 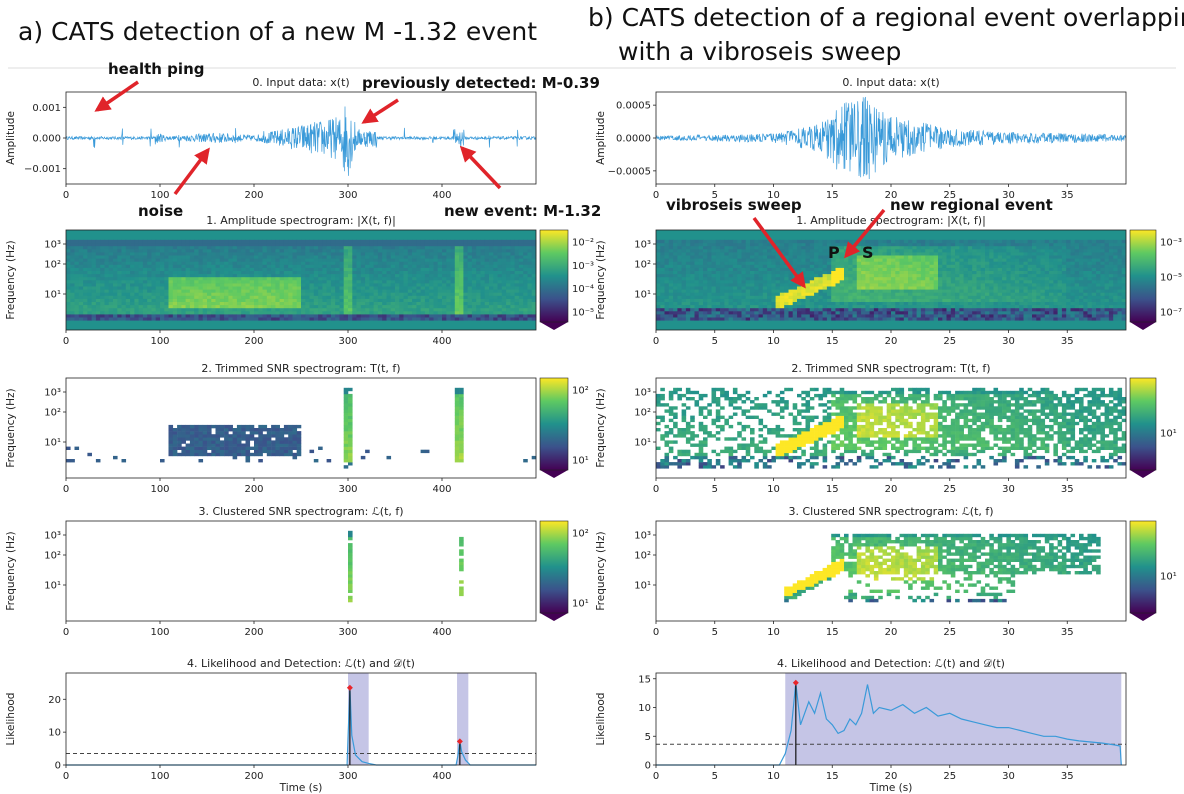 I want to click on x-tick-label: 15, so click(x=832, y=195).